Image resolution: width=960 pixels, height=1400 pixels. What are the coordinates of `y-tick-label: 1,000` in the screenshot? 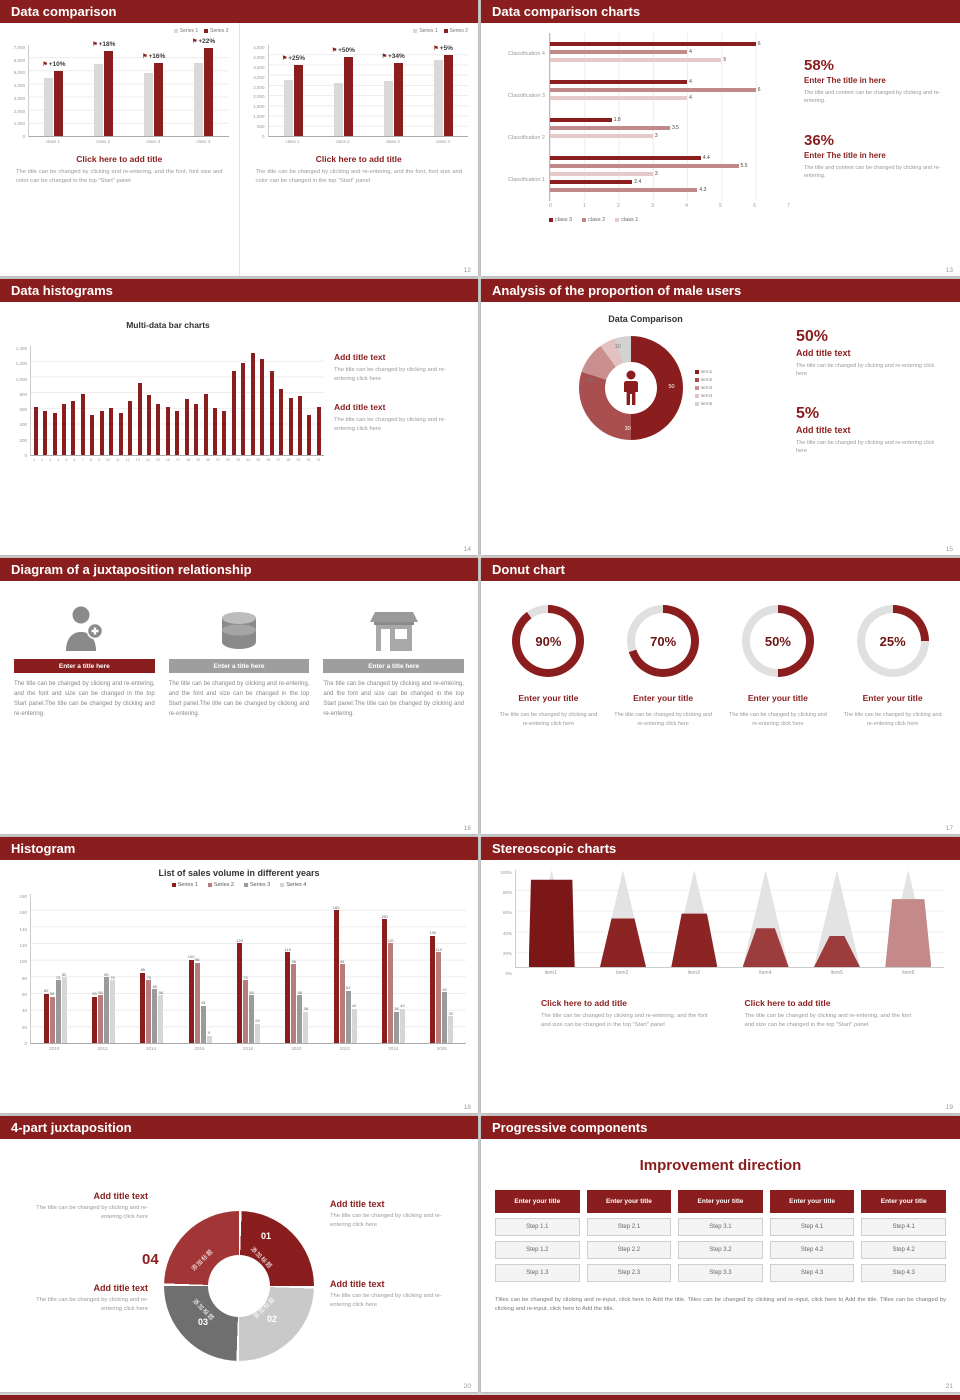 It's located at (259, 117).